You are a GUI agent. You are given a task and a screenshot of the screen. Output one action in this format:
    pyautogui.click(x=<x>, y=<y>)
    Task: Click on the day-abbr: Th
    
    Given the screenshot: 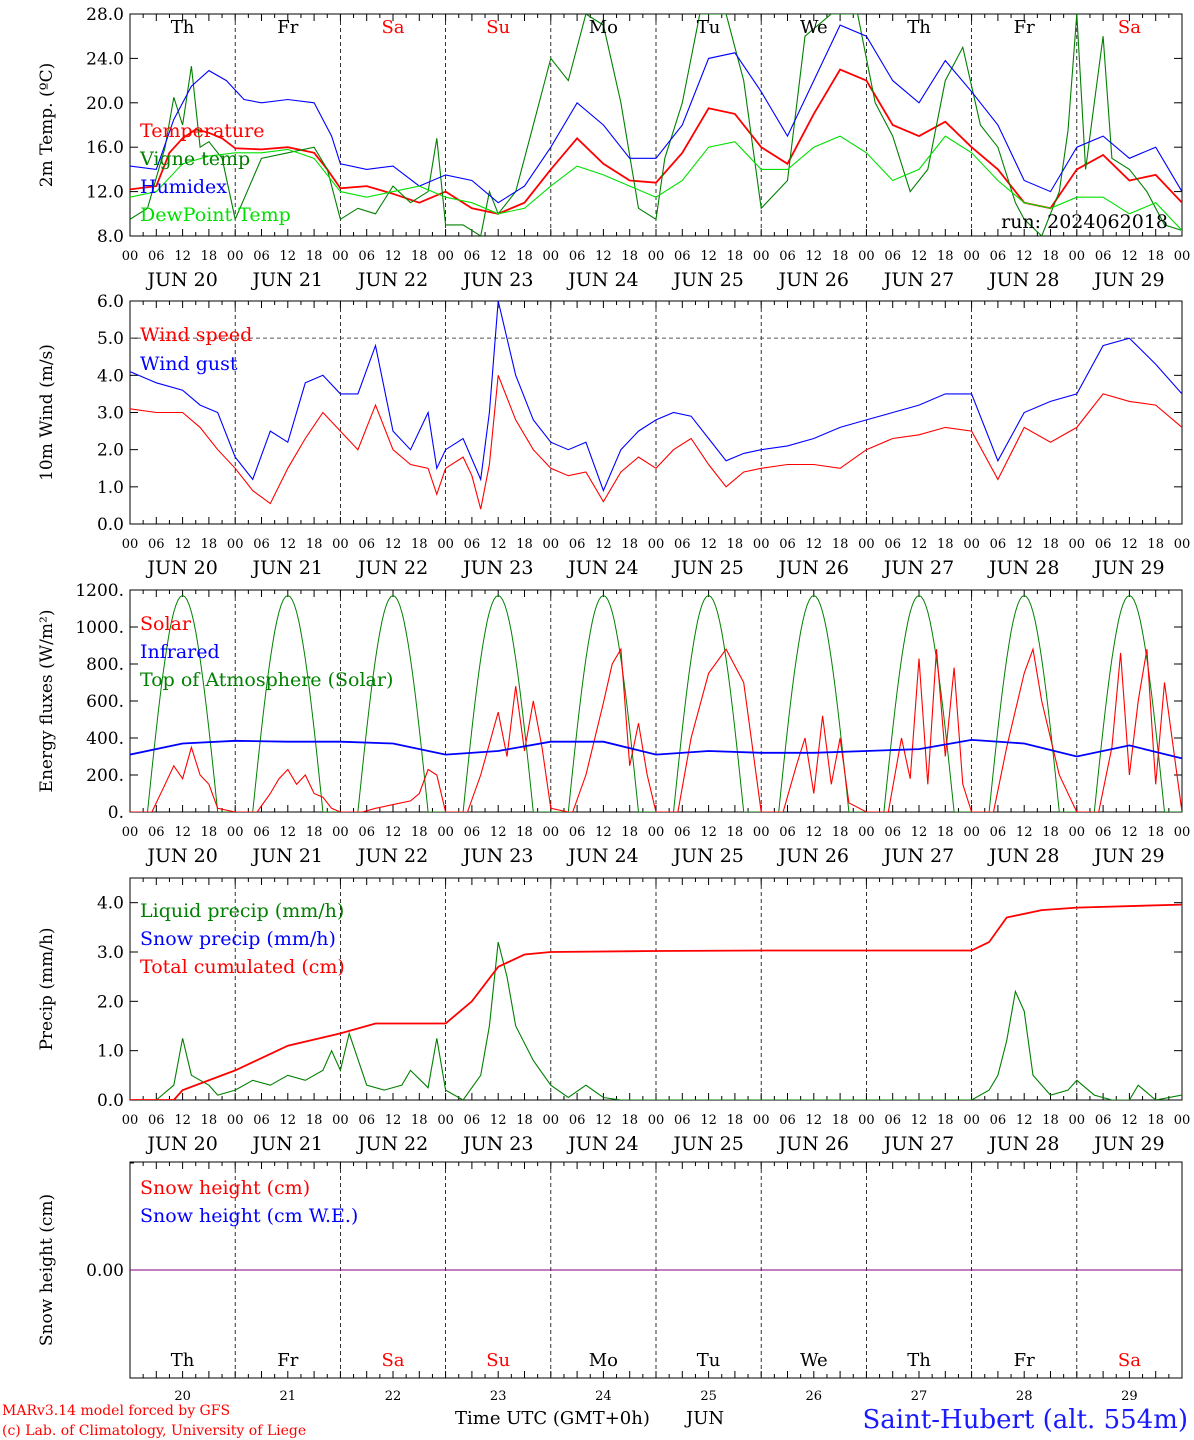 What is the action you would take?
    pyautogui.click(x=919, y=1360)
    